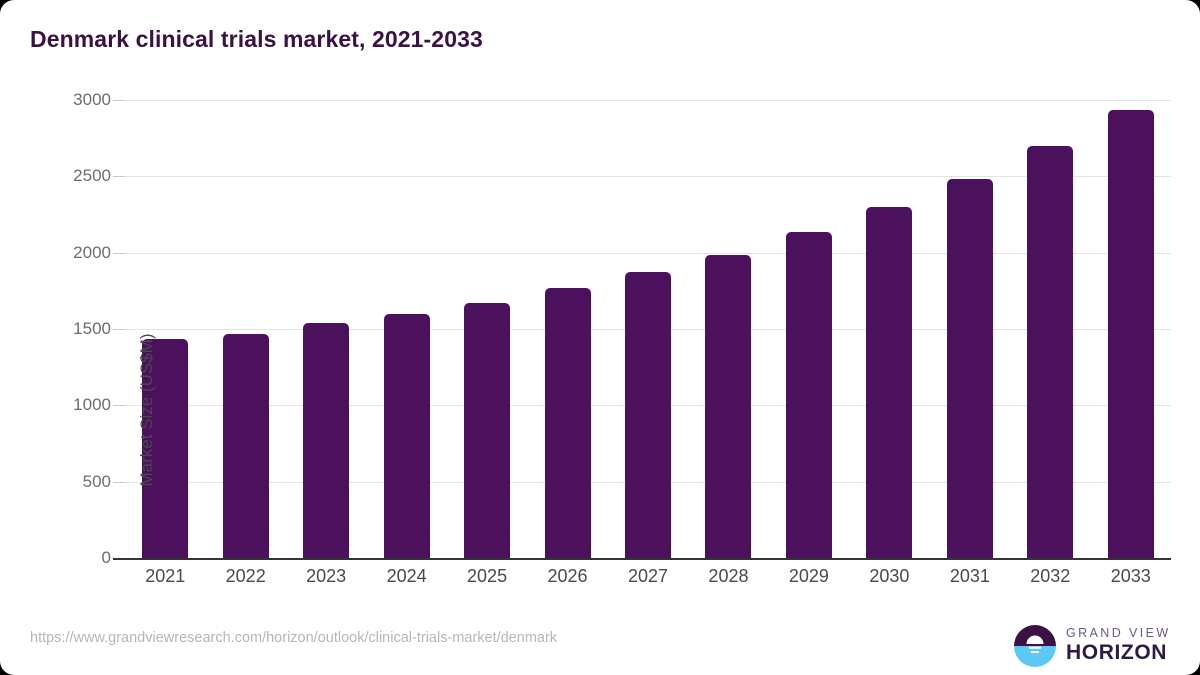  I want to click on y-tick-label: 0, so click(106, 557).